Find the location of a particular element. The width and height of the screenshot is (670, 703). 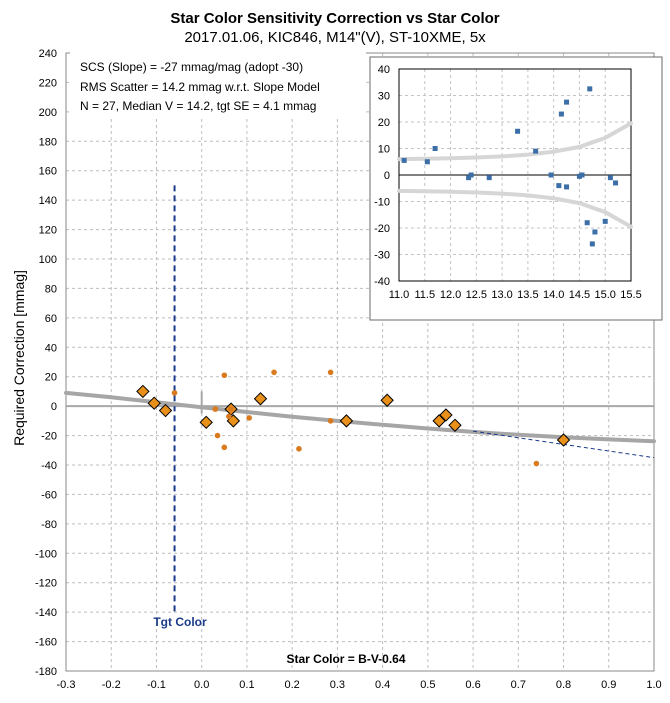

x-tick-label: 1.0 is located at coordinates (653, 685).